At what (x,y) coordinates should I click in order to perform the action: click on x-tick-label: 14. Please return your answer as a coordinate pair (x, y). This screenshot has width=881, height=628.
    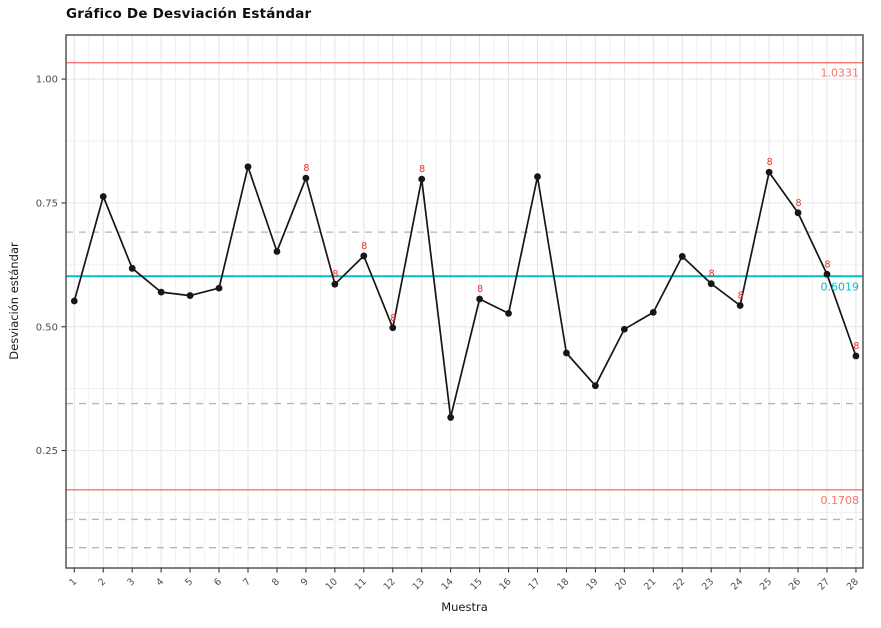
    Looking at the image, I should click on (447, 584).